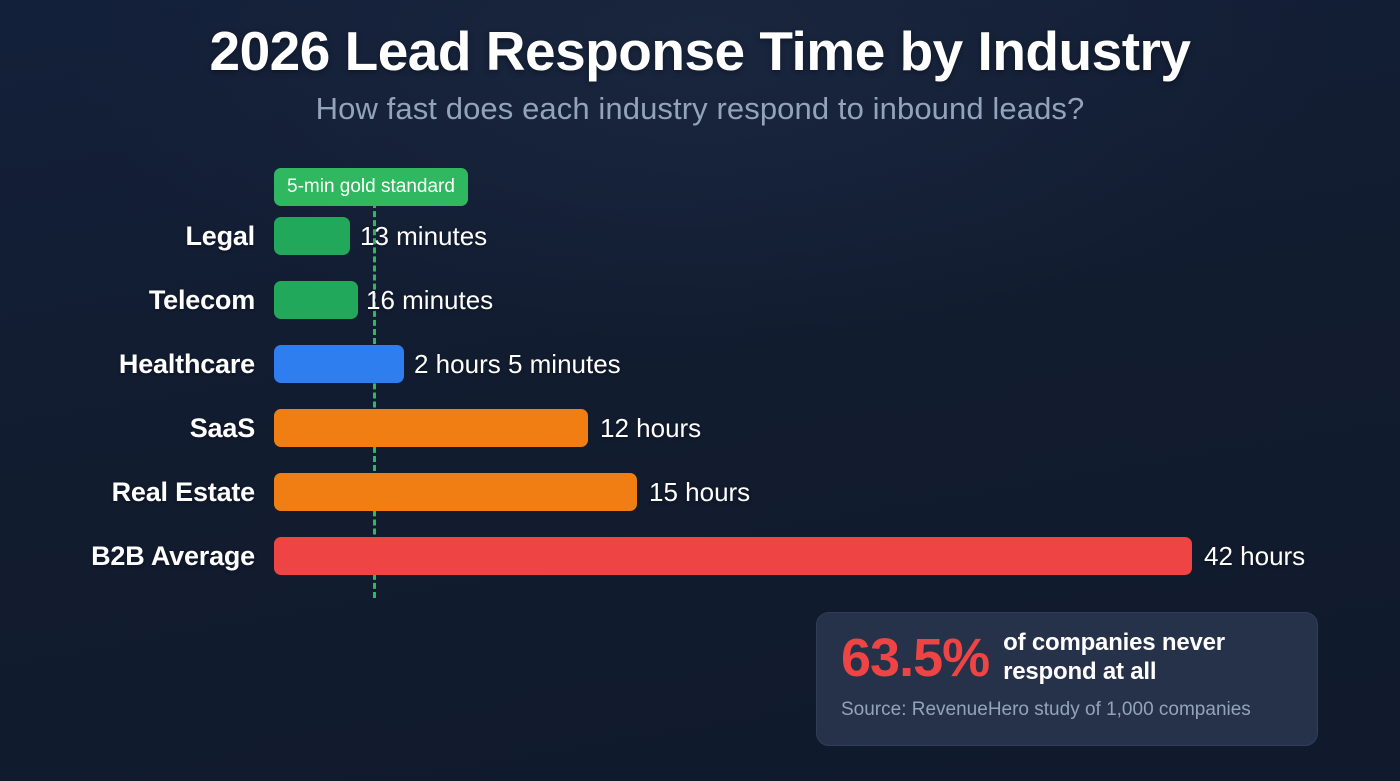  I want to click on bar-category-label-legal: Legal, so click(220, 235).